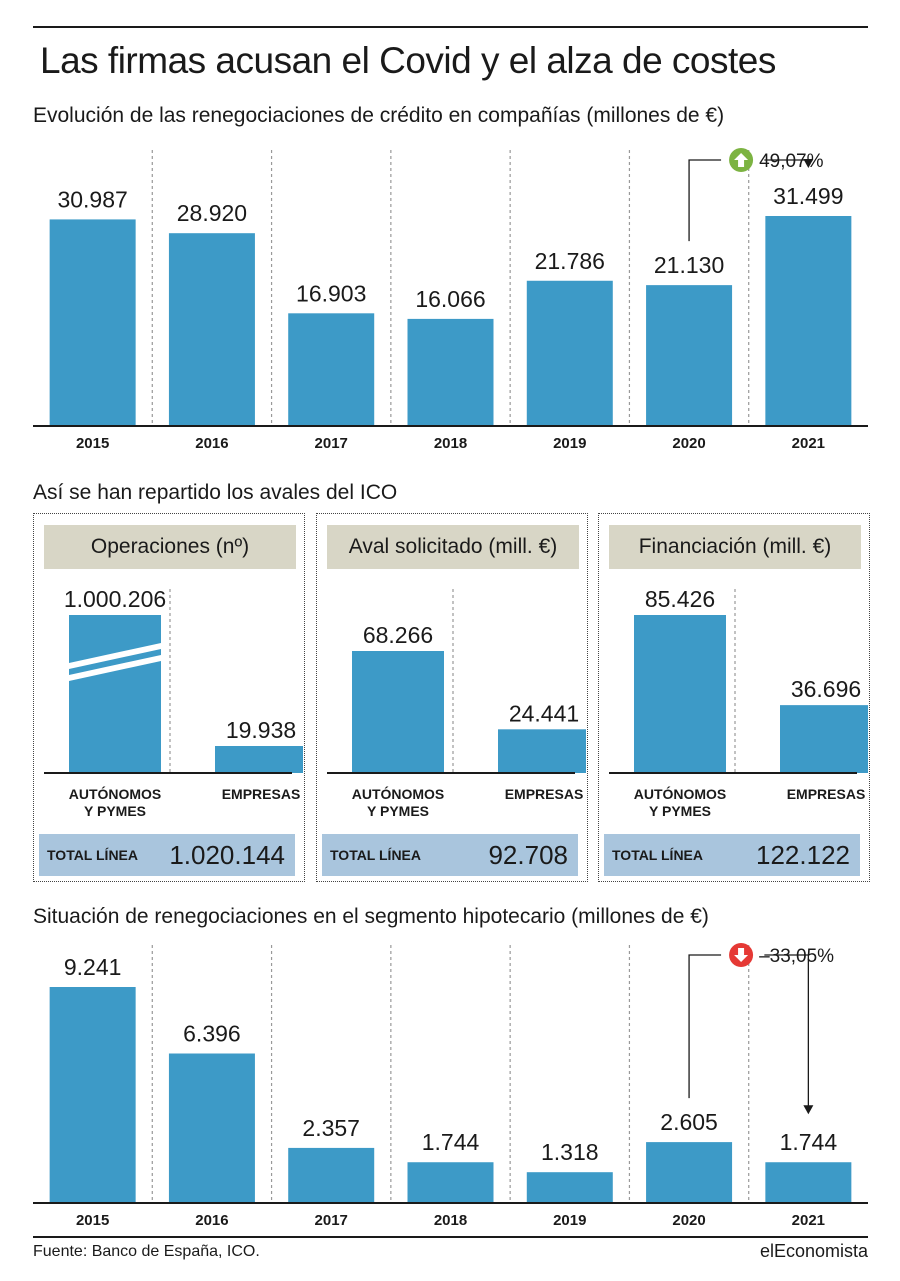 This screenshot has height=1281, width=900. I want to click on total-line-bar: TOTAL LÍNEA 92.708, so click(450, 855).